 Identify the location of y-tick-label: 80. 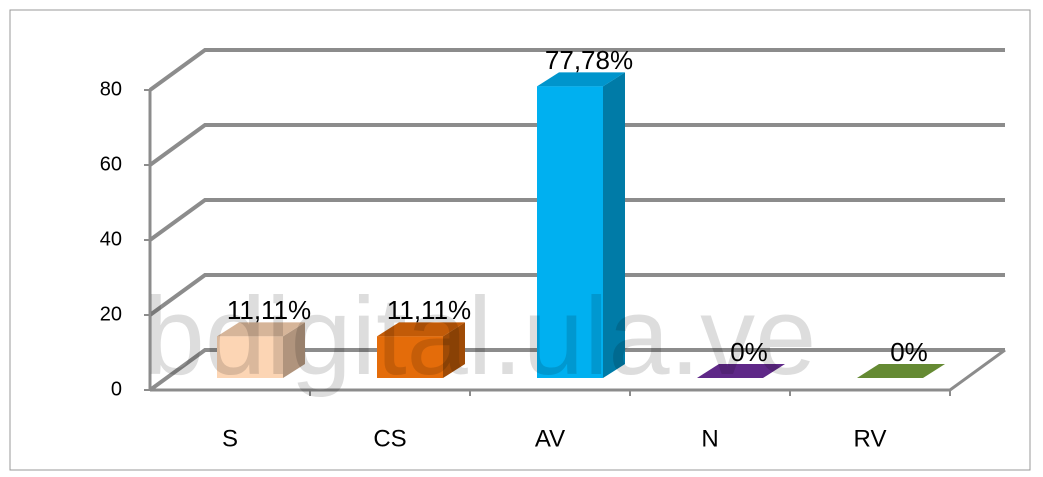
(111, 89).